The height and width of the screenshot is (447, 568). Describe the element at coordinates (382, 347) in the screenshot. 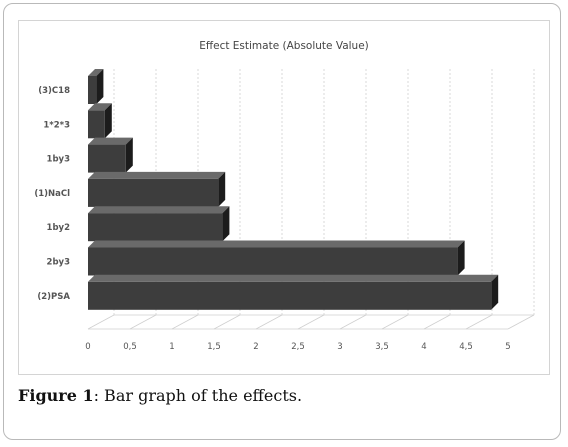

I see `x-tick-label: 3,5` at that location.